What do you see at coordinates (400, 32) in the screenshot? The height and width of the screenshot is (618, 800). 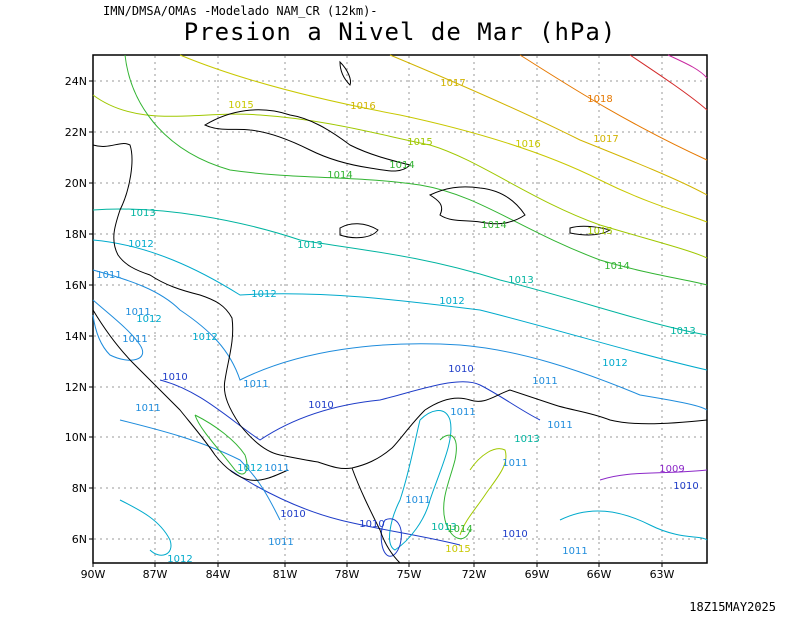 I see `map-title: Presion a Nivel de Mar (hPa)` at bounding box center [400, 32].